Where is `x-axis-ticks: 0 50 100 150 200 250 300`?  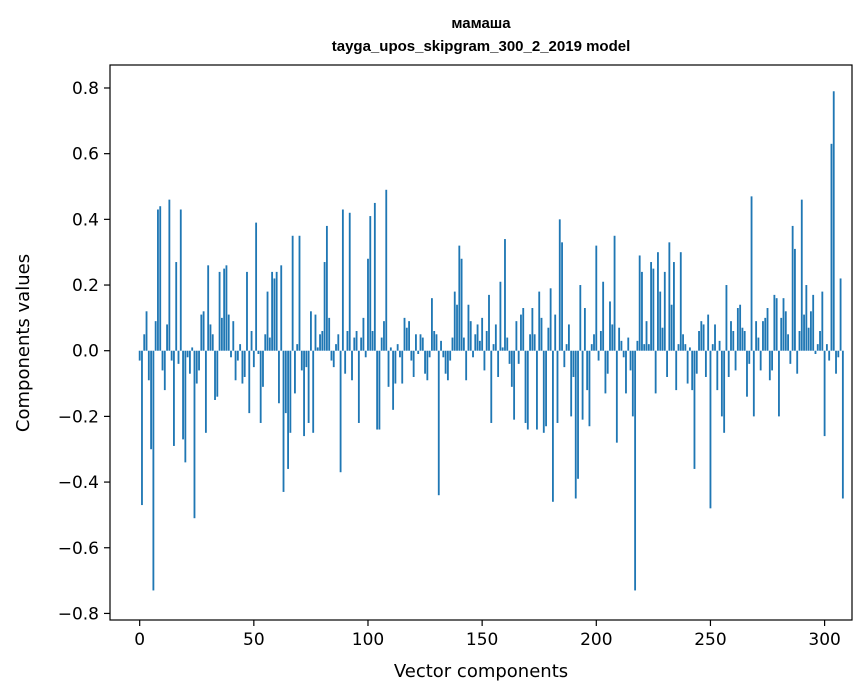 x-axis-ticks: 0 50 100 150 200 250 300 is located at coordinates (487, 635).